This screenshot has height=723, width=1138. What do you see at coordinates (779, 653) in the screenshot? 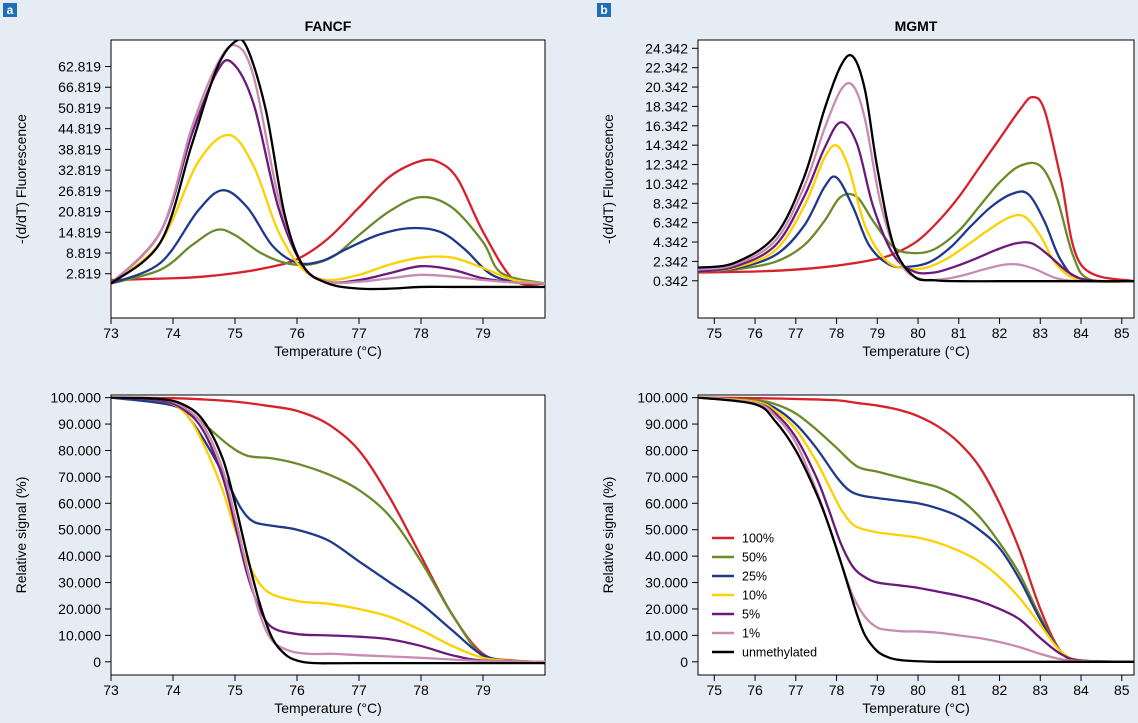
I see `legend-label-unmethylated: unmethylated` at bounding box center [779, 653].